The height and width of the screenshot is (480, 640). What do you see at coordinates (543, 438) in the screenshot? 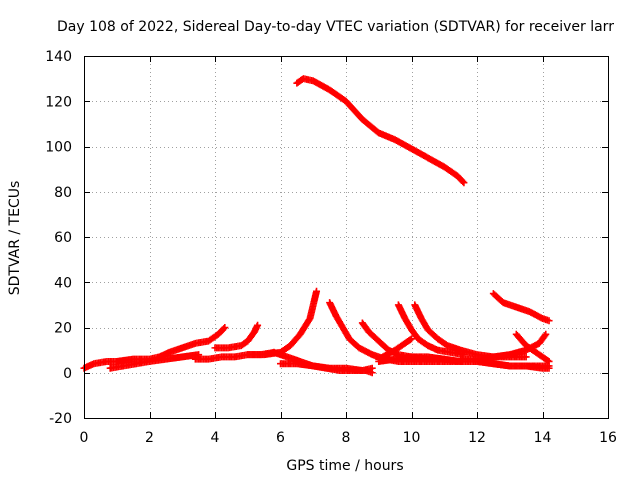
I see `x-tick-label: 14` at bounding box center [543, 438].